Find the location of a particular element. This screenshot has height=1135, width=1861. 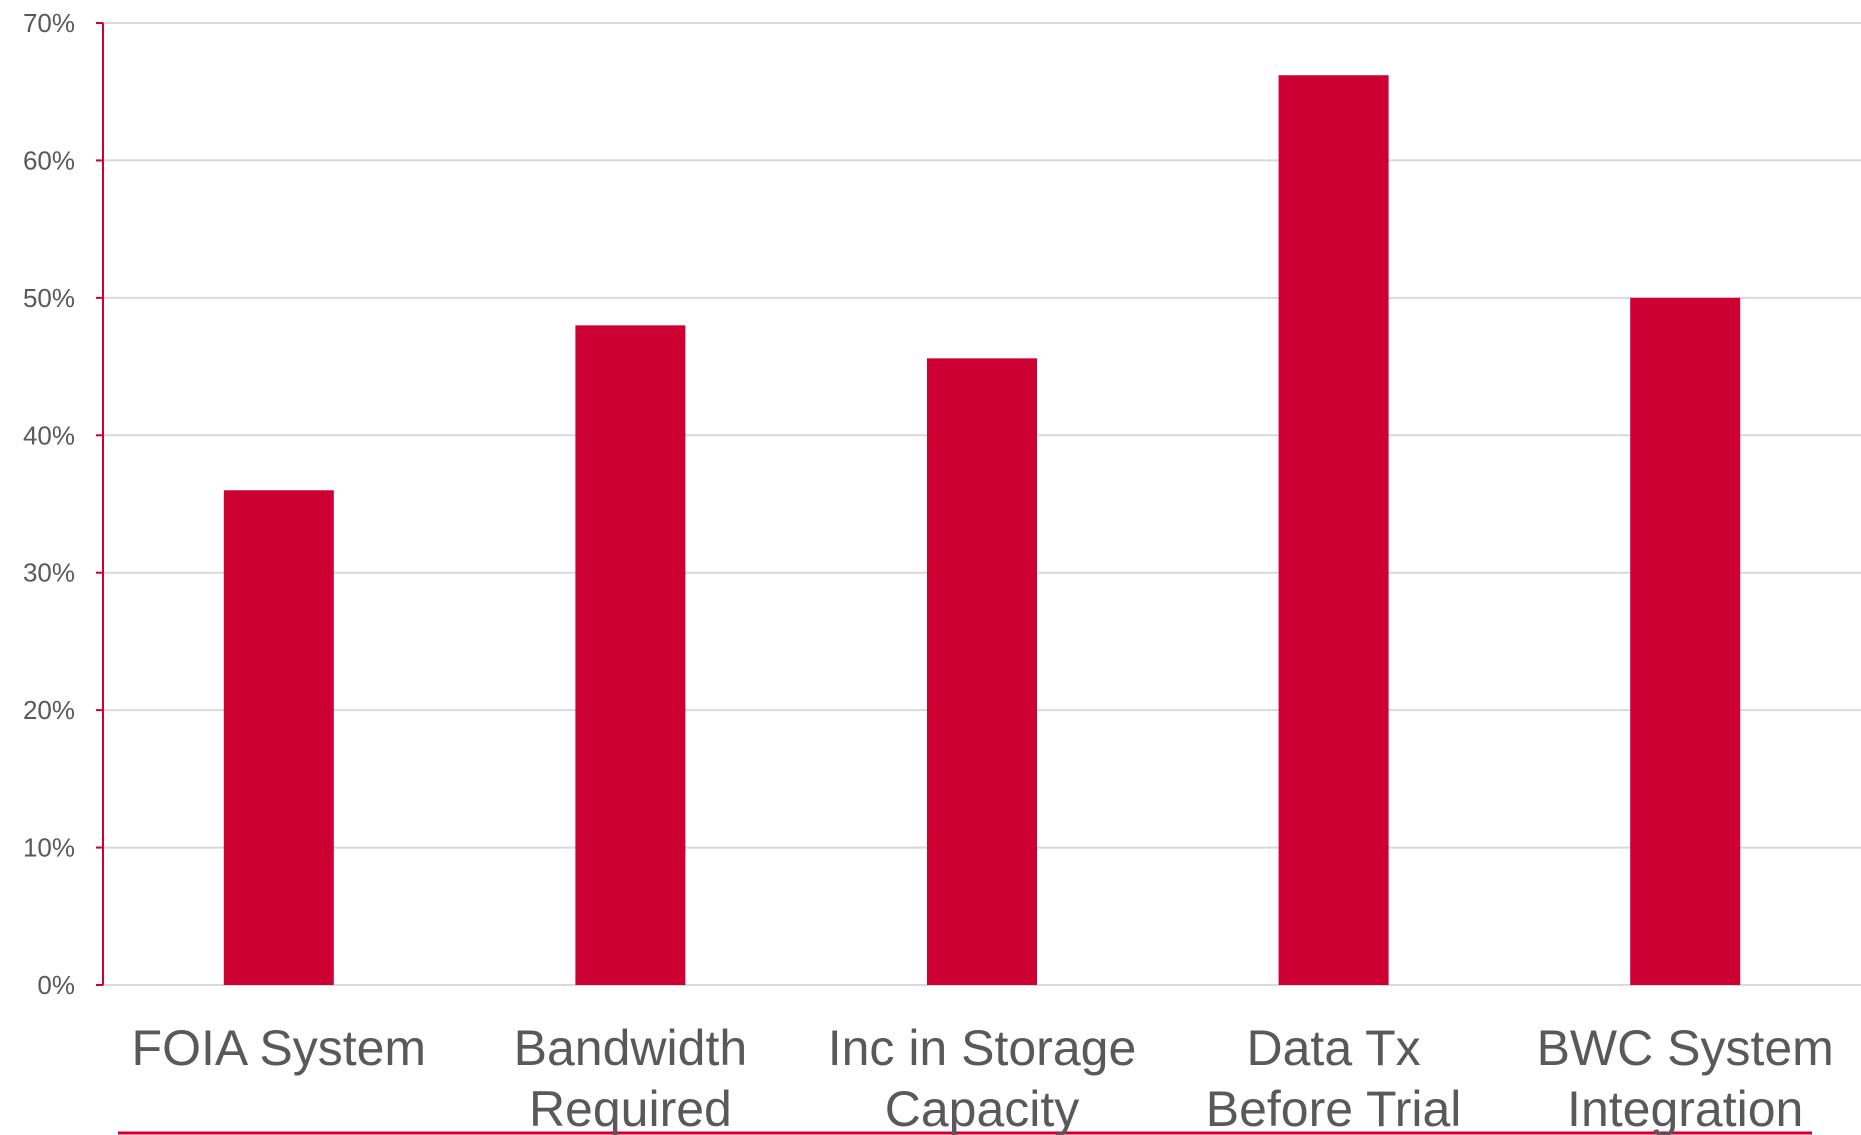

x-category-label-line: Inc in Storage is located at coordinates (982, 1048).